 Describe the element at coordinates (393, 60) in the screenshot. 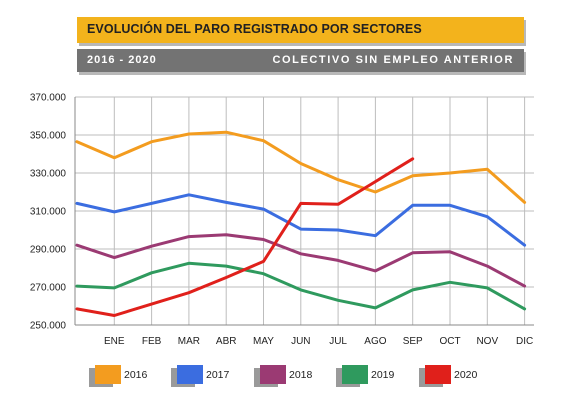

I see `collective-label: COLECTIVO SIN EMPLEO ANTERIOR` at that location.